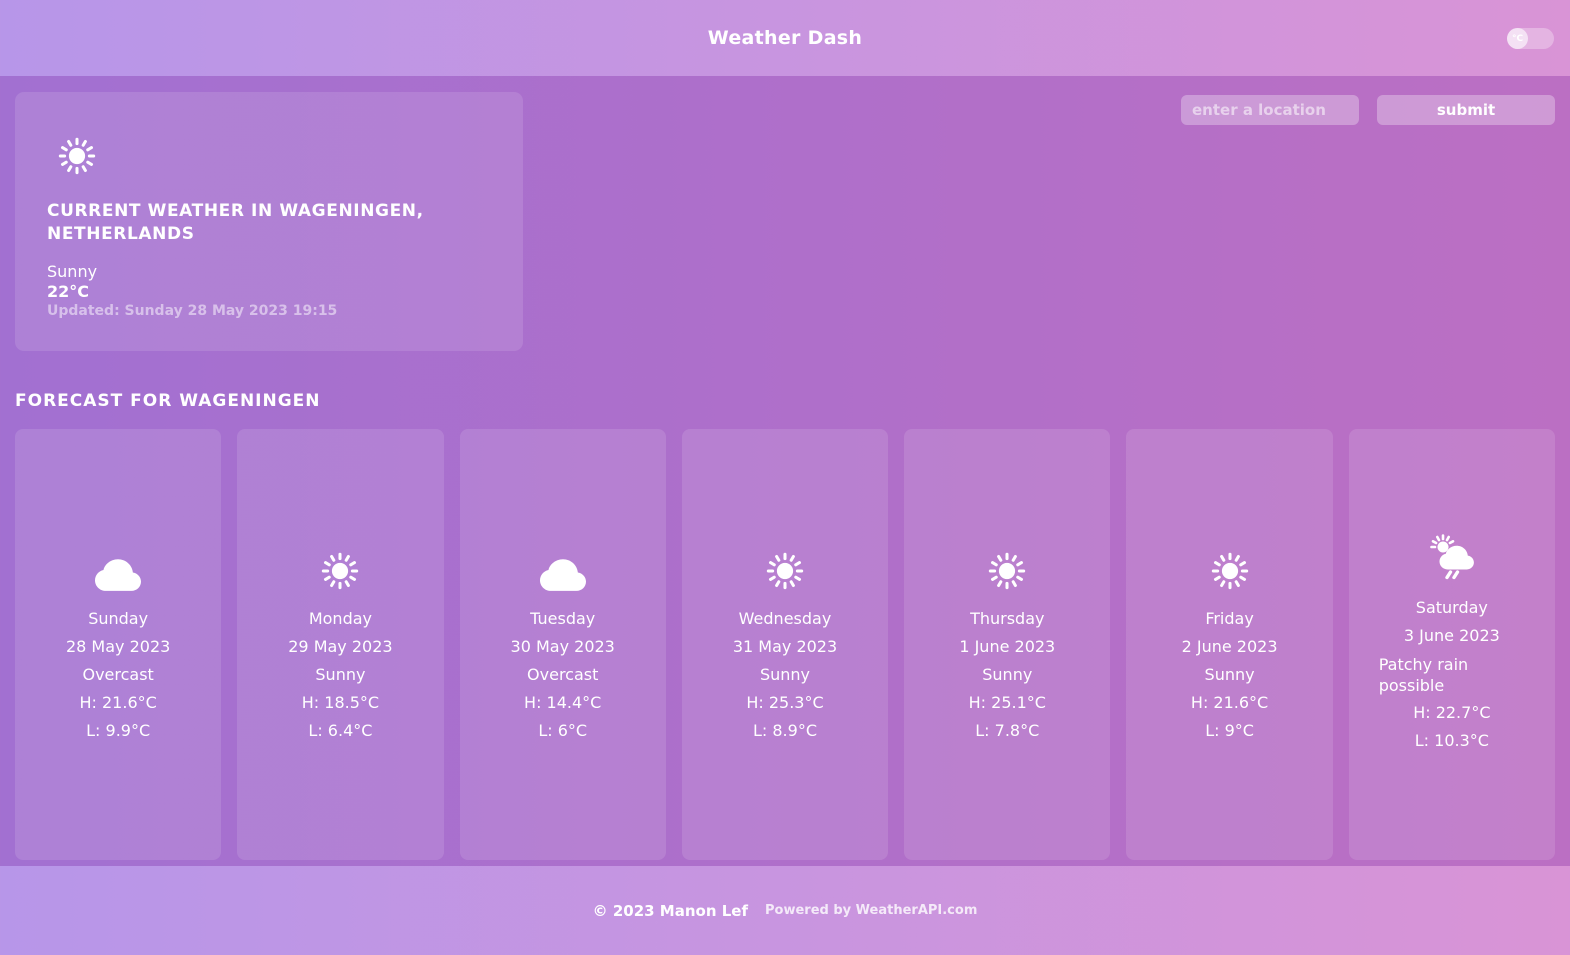 The width and height of the screenshot is (1570, 955). I want to click on forecast-low-label: L: 6°C, so click(563, 730).